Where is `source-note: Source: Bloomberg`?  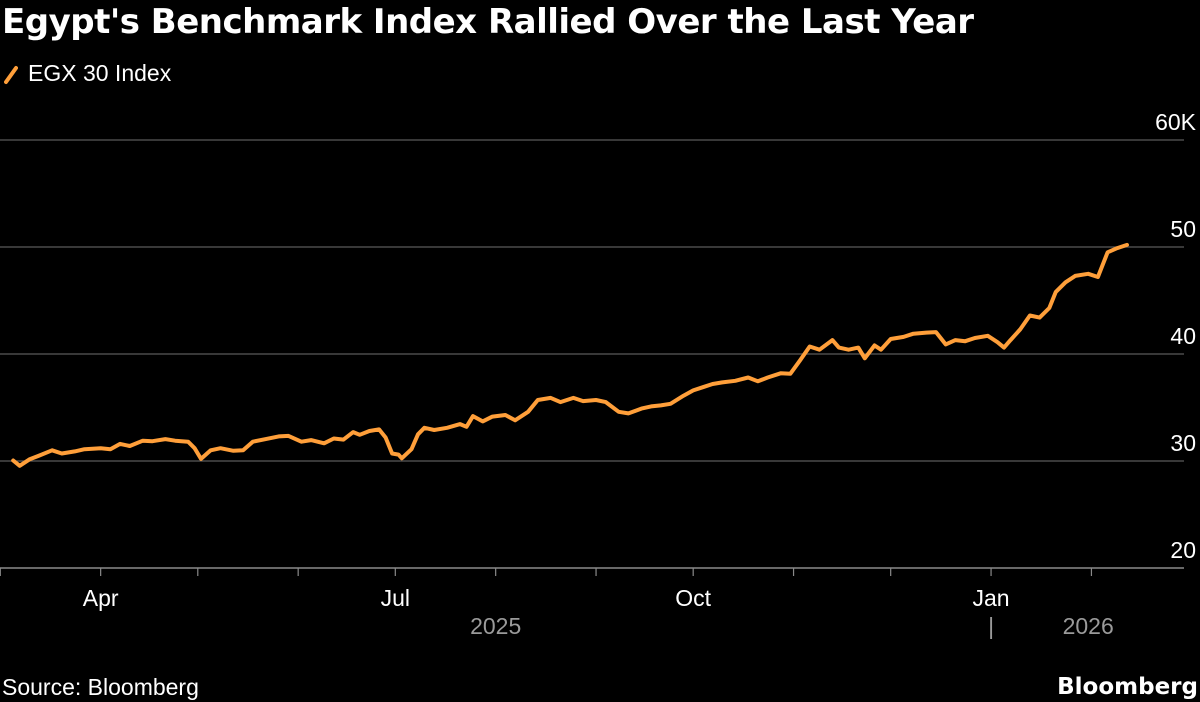 source-note: Source: Bloomberg is located at coordinates (100, 687).